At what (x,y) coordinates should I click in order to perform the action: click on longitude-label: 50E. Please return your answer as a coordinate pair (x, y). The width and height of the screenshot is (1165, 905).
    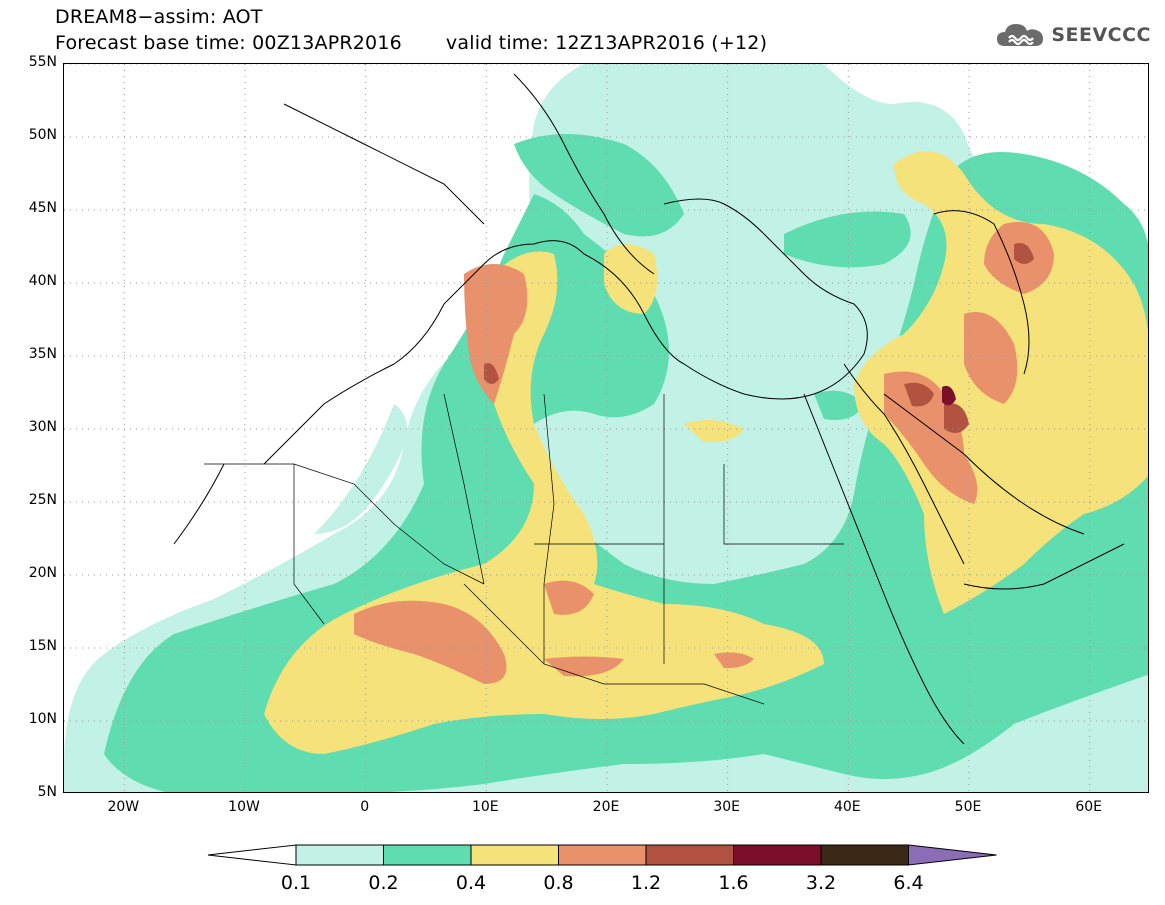
    Looking at the image, I should click on (968, 807).